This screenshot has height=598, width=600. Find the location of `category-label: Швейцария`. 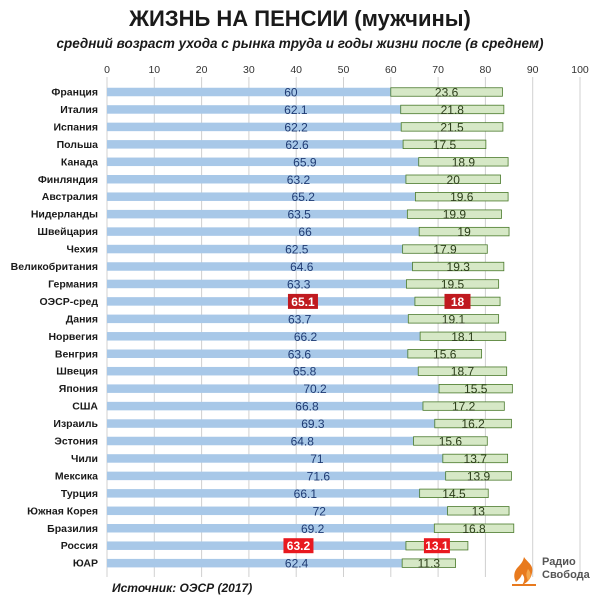

category-label: Швейцария is located at coordinates (67, 232).